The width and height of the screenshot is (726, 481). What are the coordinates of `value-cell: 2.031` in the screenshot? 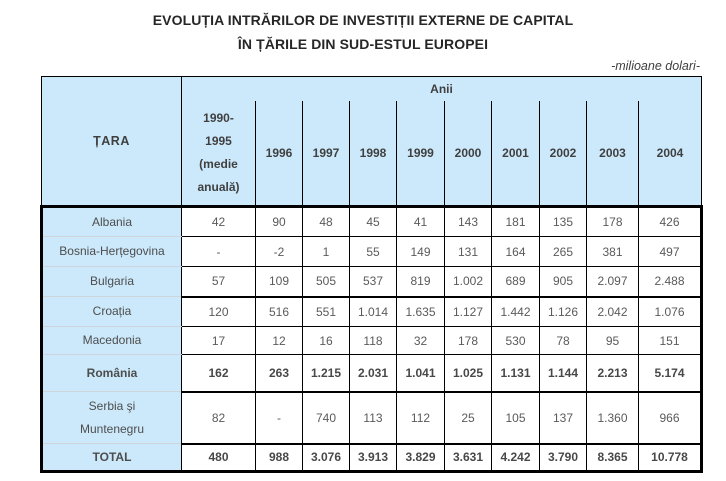 It's located at (373, 373).